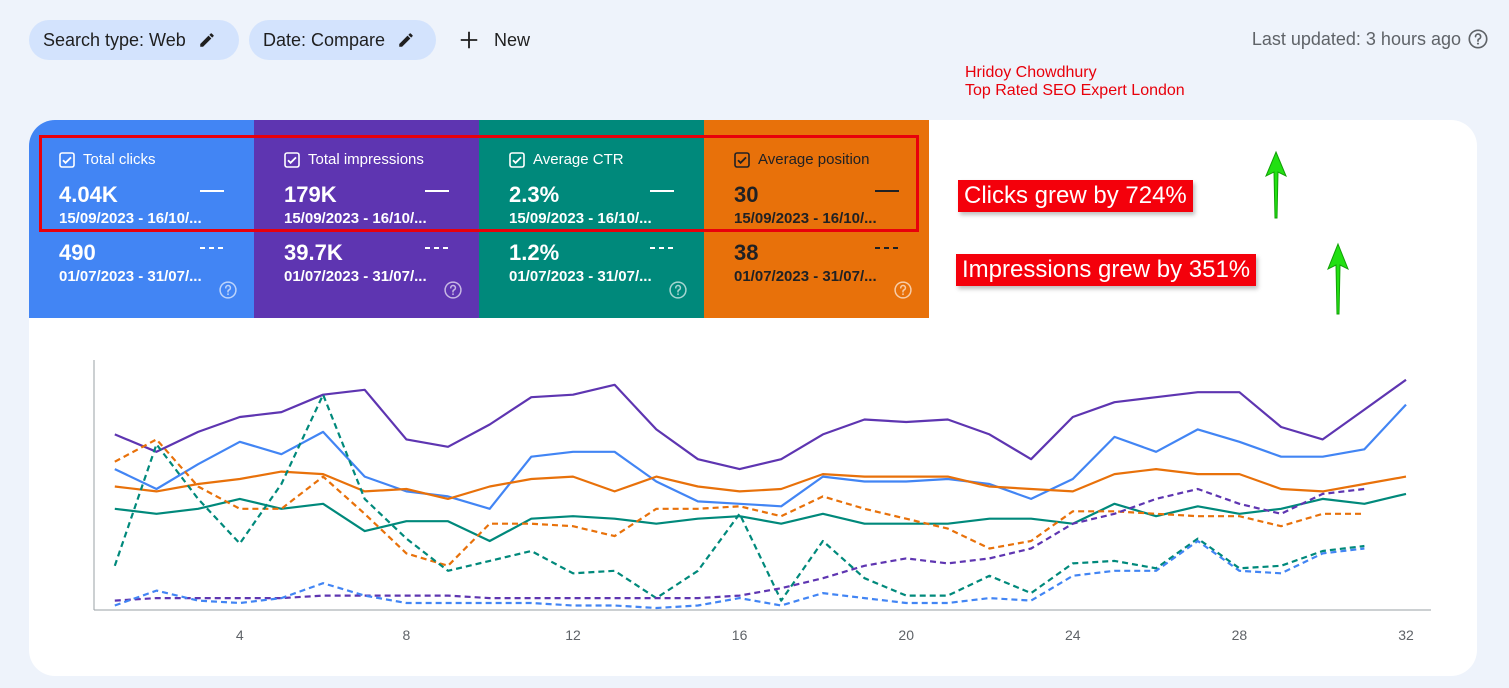 This screenshot has height=688, width=1509. I want to click on x-tick-label: 8, so click(406, 635).